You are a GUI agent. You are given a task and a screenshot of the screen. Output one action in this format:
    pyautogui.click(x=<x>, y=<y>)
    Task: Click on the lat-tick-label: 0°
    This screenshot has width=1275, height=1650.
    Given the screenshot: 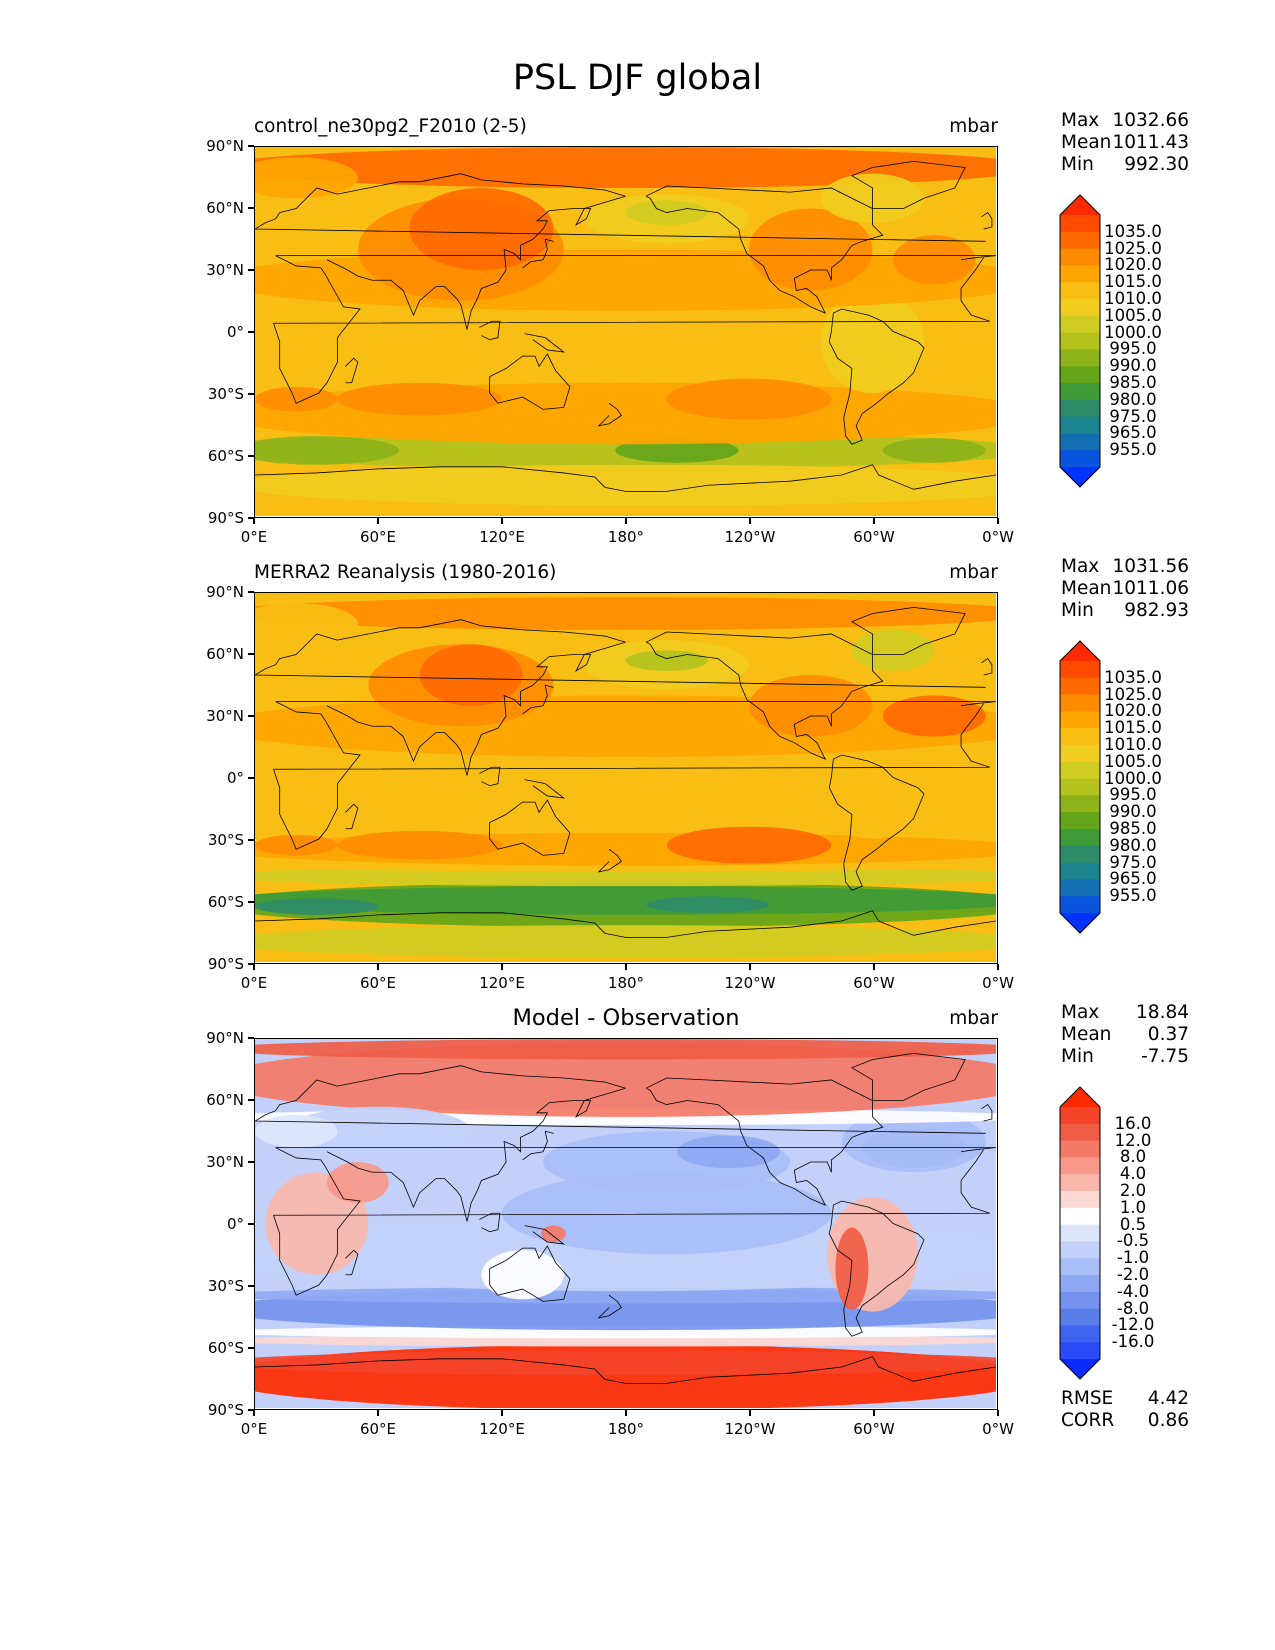 What is the action you would take?
    pyautogui.click(x=235, y=778)
    